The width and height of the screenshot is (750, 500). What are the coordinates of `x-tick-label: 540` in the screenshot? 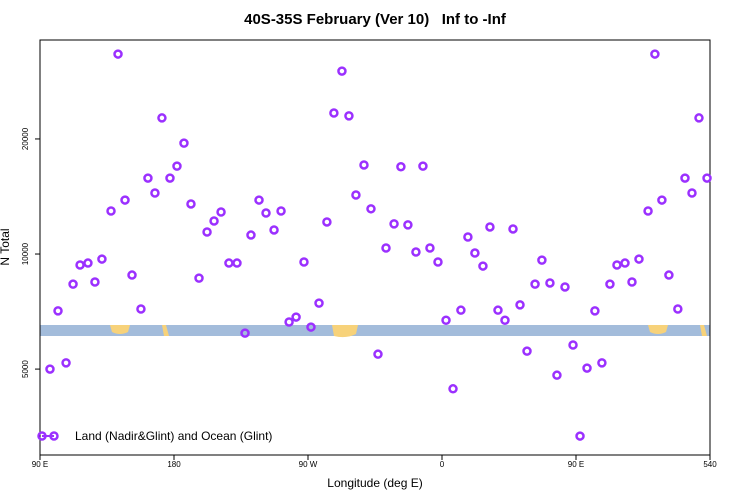 It's located at (710, 464).